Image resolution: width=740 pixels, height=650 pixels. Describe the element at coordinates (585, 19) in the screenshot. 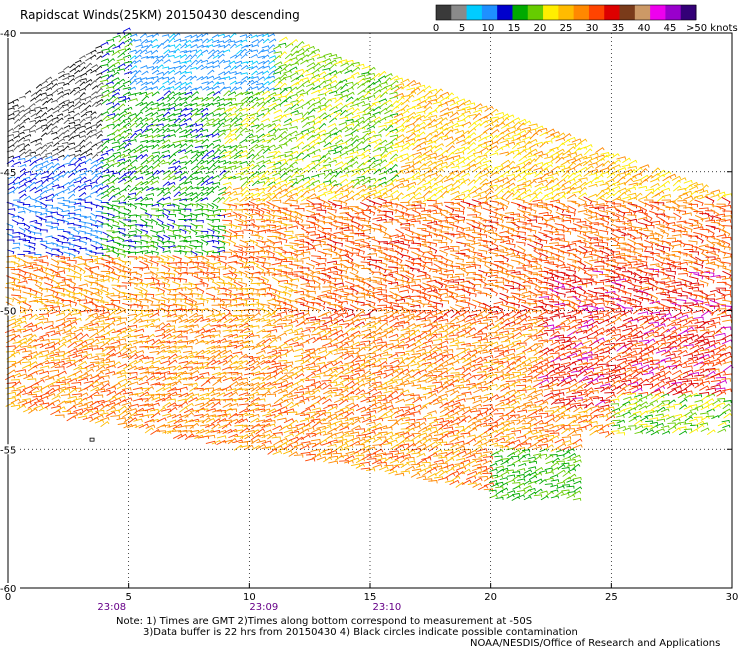

I see `speed-color-legend: 0 5 10 15 20 25 30 35 40 45 >50 knots` at that location.